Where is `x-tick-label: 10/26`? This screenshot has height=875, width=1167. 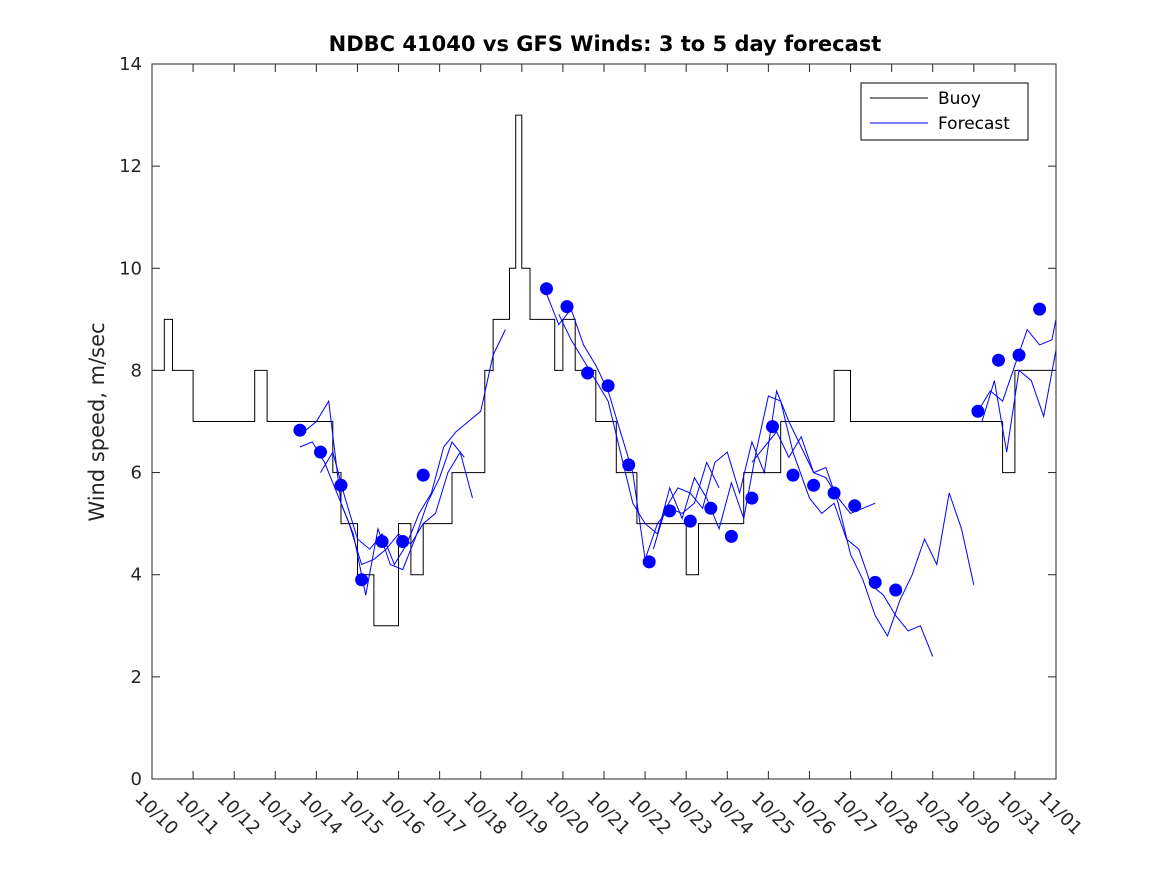 x-tick-label: 10/26 is located at coordinates (814, 814).